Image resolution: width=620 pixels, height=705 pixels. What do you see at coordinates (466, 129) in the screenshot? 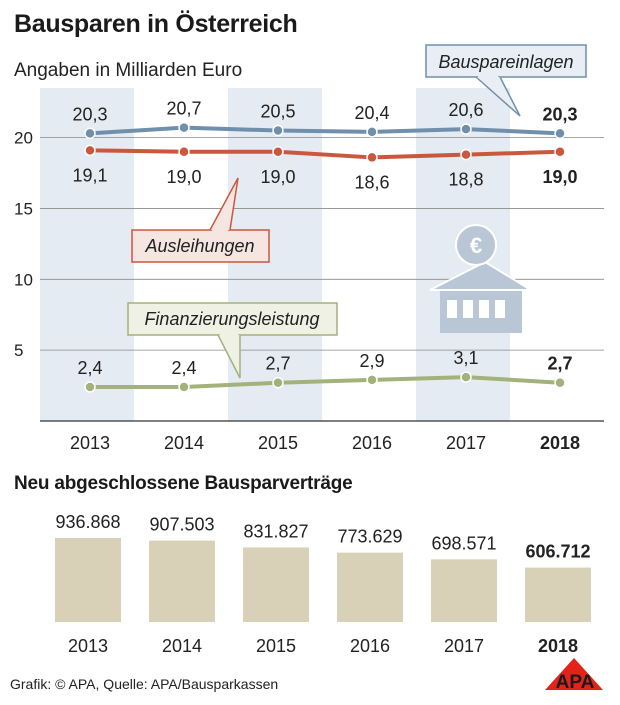
I see `point-bausparen-2017` at bounding box center [466, 129].